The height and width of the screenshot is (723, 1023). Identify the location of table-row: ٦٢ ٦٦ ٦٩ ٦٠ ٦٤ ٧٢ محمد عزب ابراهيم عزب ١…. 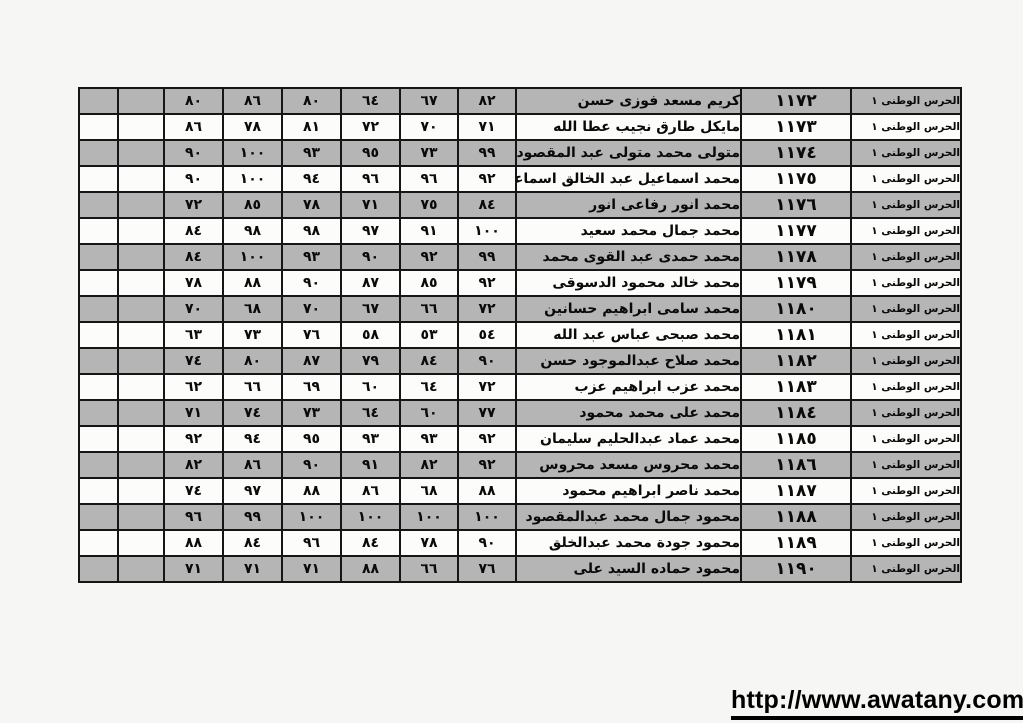
(520, 387).